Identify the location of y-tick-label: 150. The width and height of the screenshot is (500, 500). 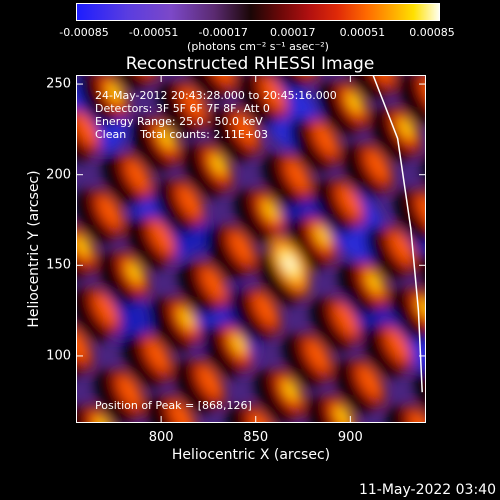
(58, 265).